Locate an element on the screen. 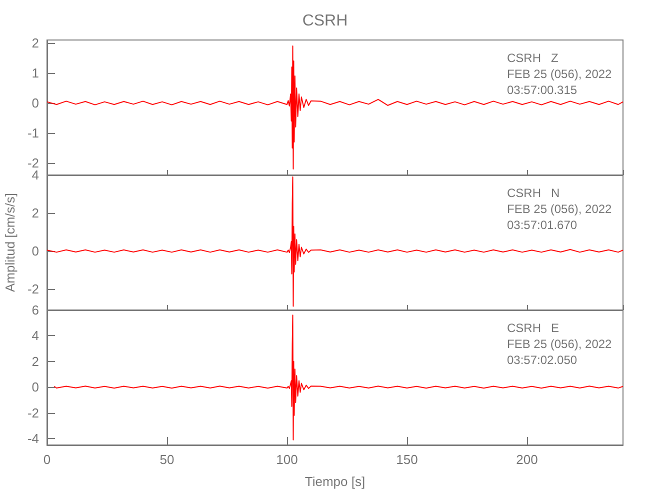  y-tick-label: 1 is located at coordinates (35, 73).